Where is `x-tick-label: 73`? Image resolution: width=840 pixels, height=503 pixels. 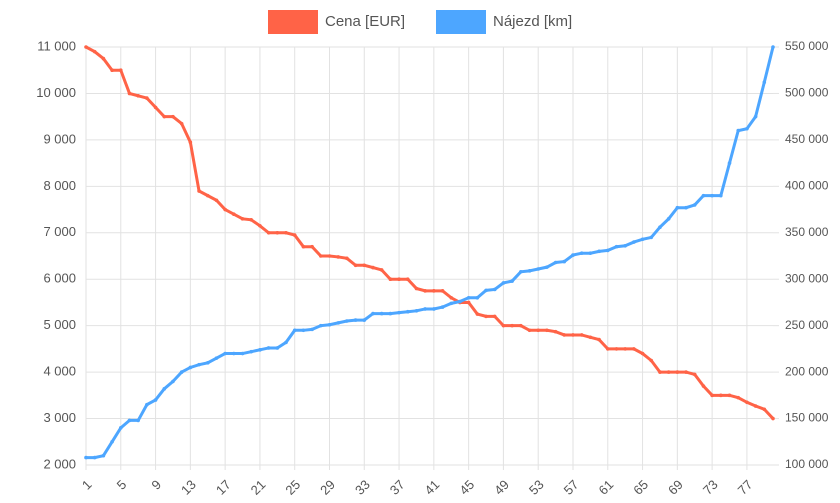
x-tick-label: 73 is located at coordinates (710, 487).